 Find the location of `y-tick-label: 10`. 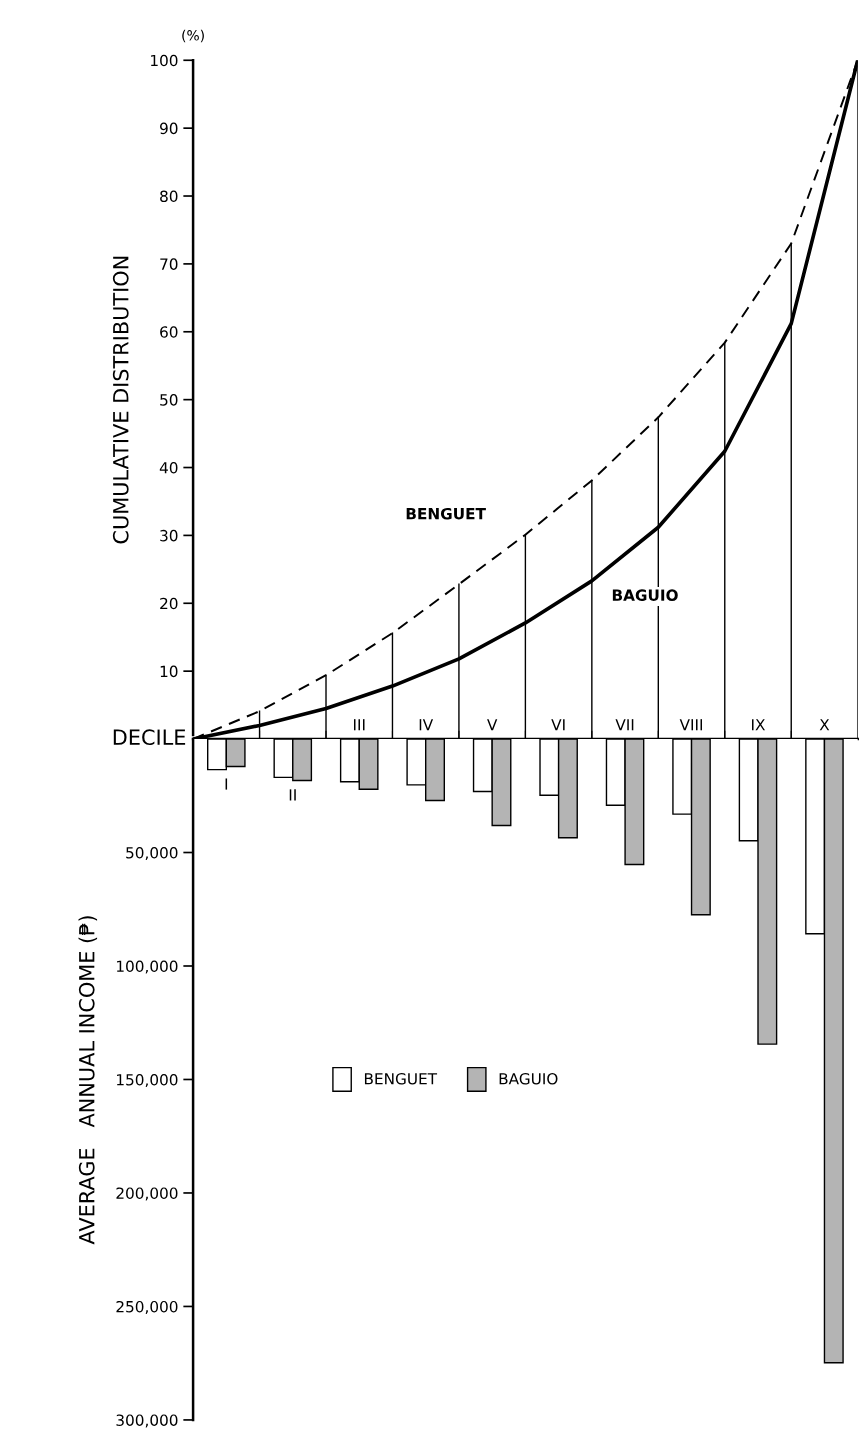

y-tick-label: 10 is located at coordinates (169, 671).